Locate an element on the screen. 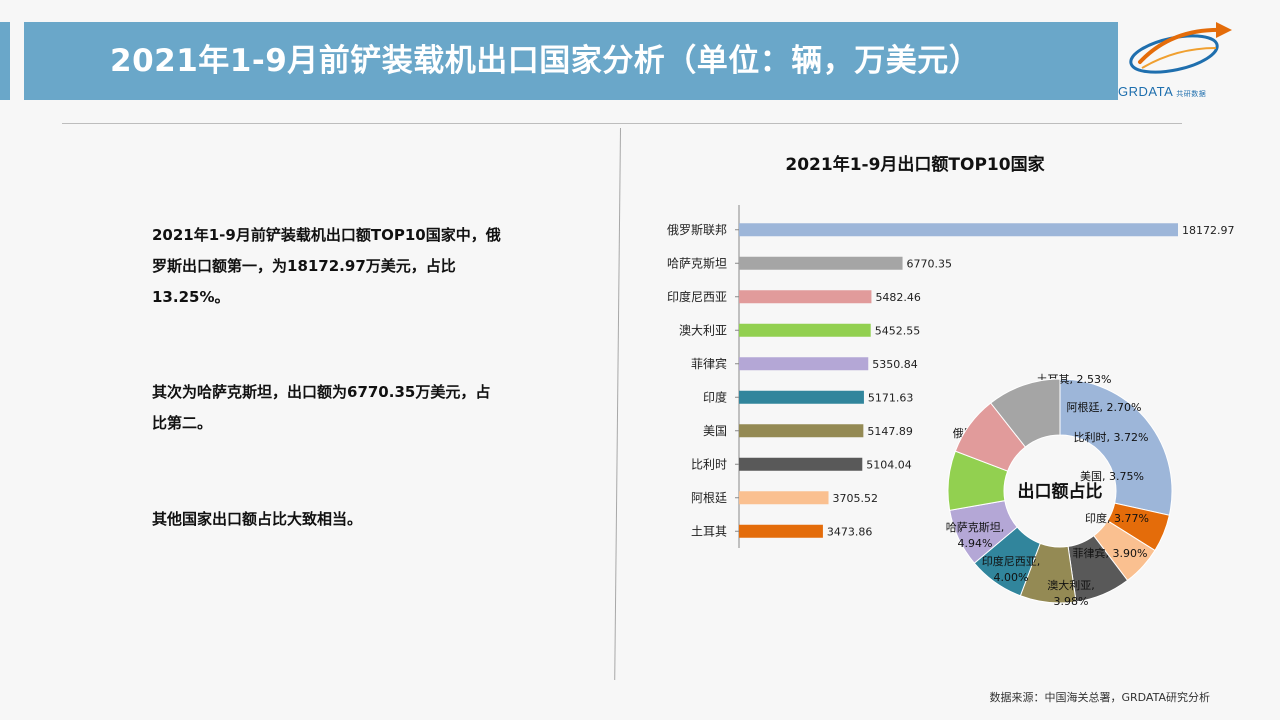 Image resolution: width=1280 pixels, height=720 pixels. bar-category-label: 比利时 is located at coordinates (709, 464).